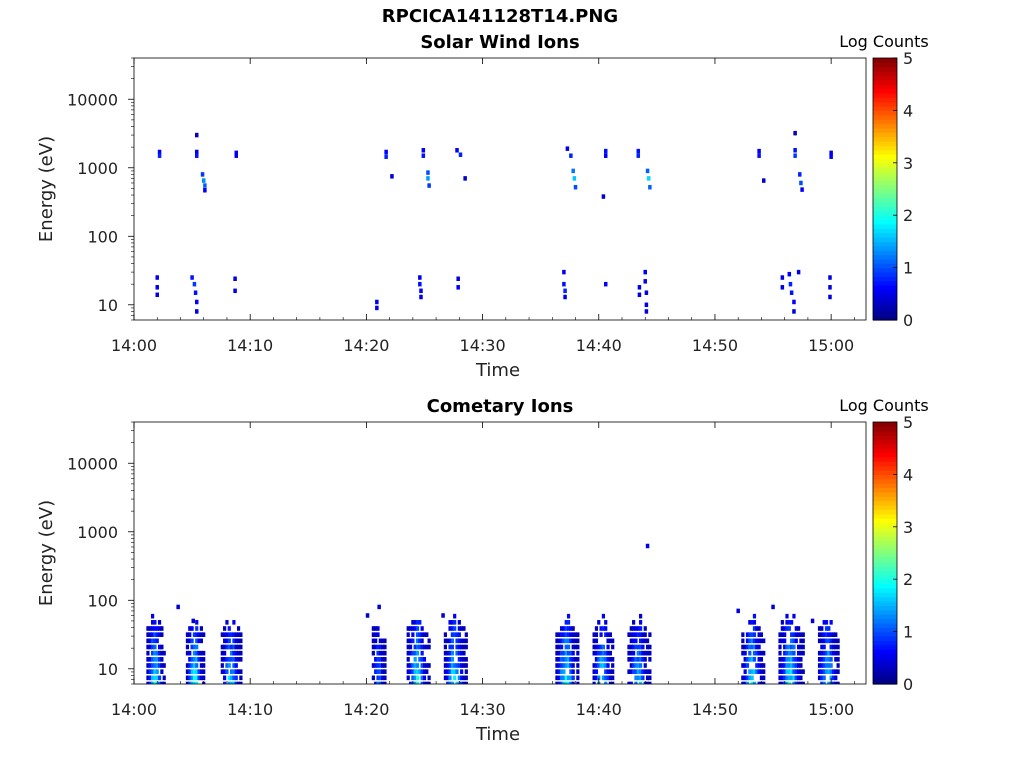  I want to click on x-tick-label: 14:30, so click(483, 345).